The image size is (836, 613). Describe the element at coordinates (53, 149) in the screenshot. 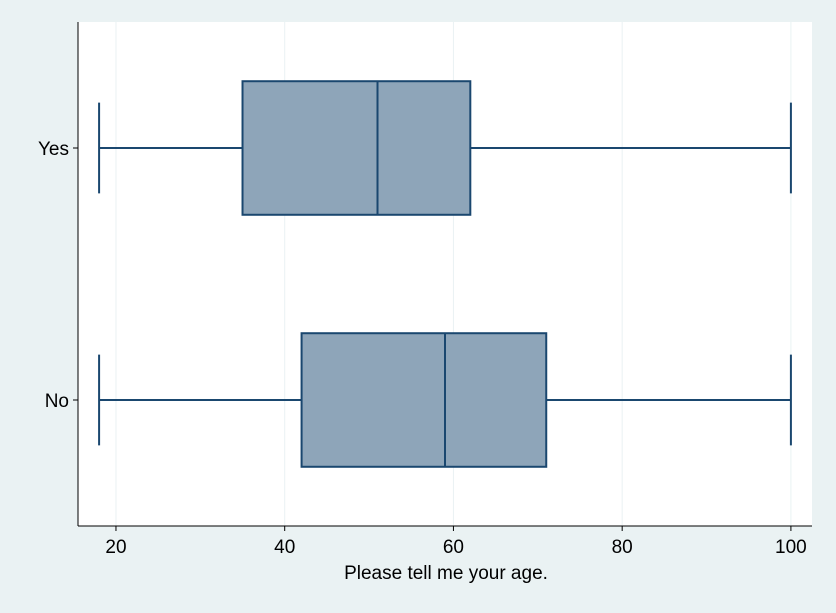

I see `y-category-label: Yes` at that location.